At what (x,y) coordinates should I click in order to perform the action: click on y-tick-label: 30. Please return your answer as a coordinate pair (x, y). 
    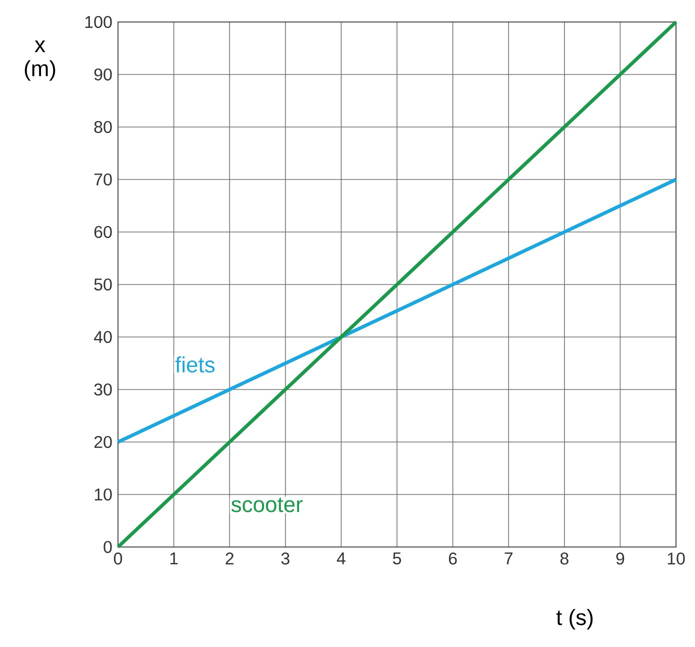
    Looking at the image, I should click on (103, 389).